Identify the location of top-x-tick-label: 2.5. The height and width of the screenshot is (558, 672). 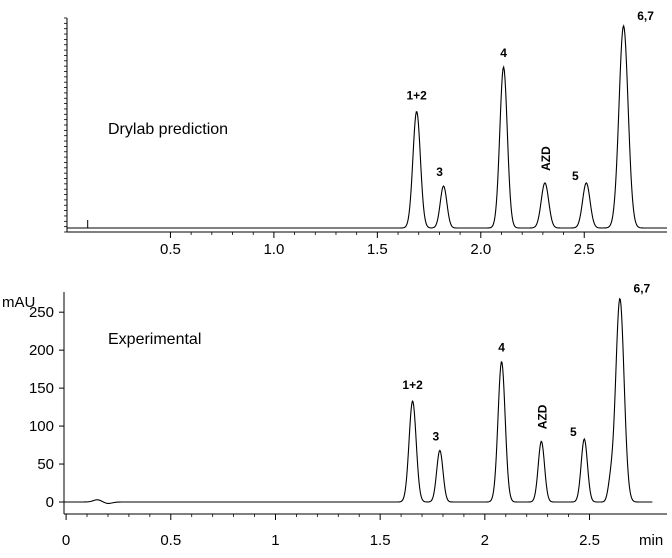
(584, 249).